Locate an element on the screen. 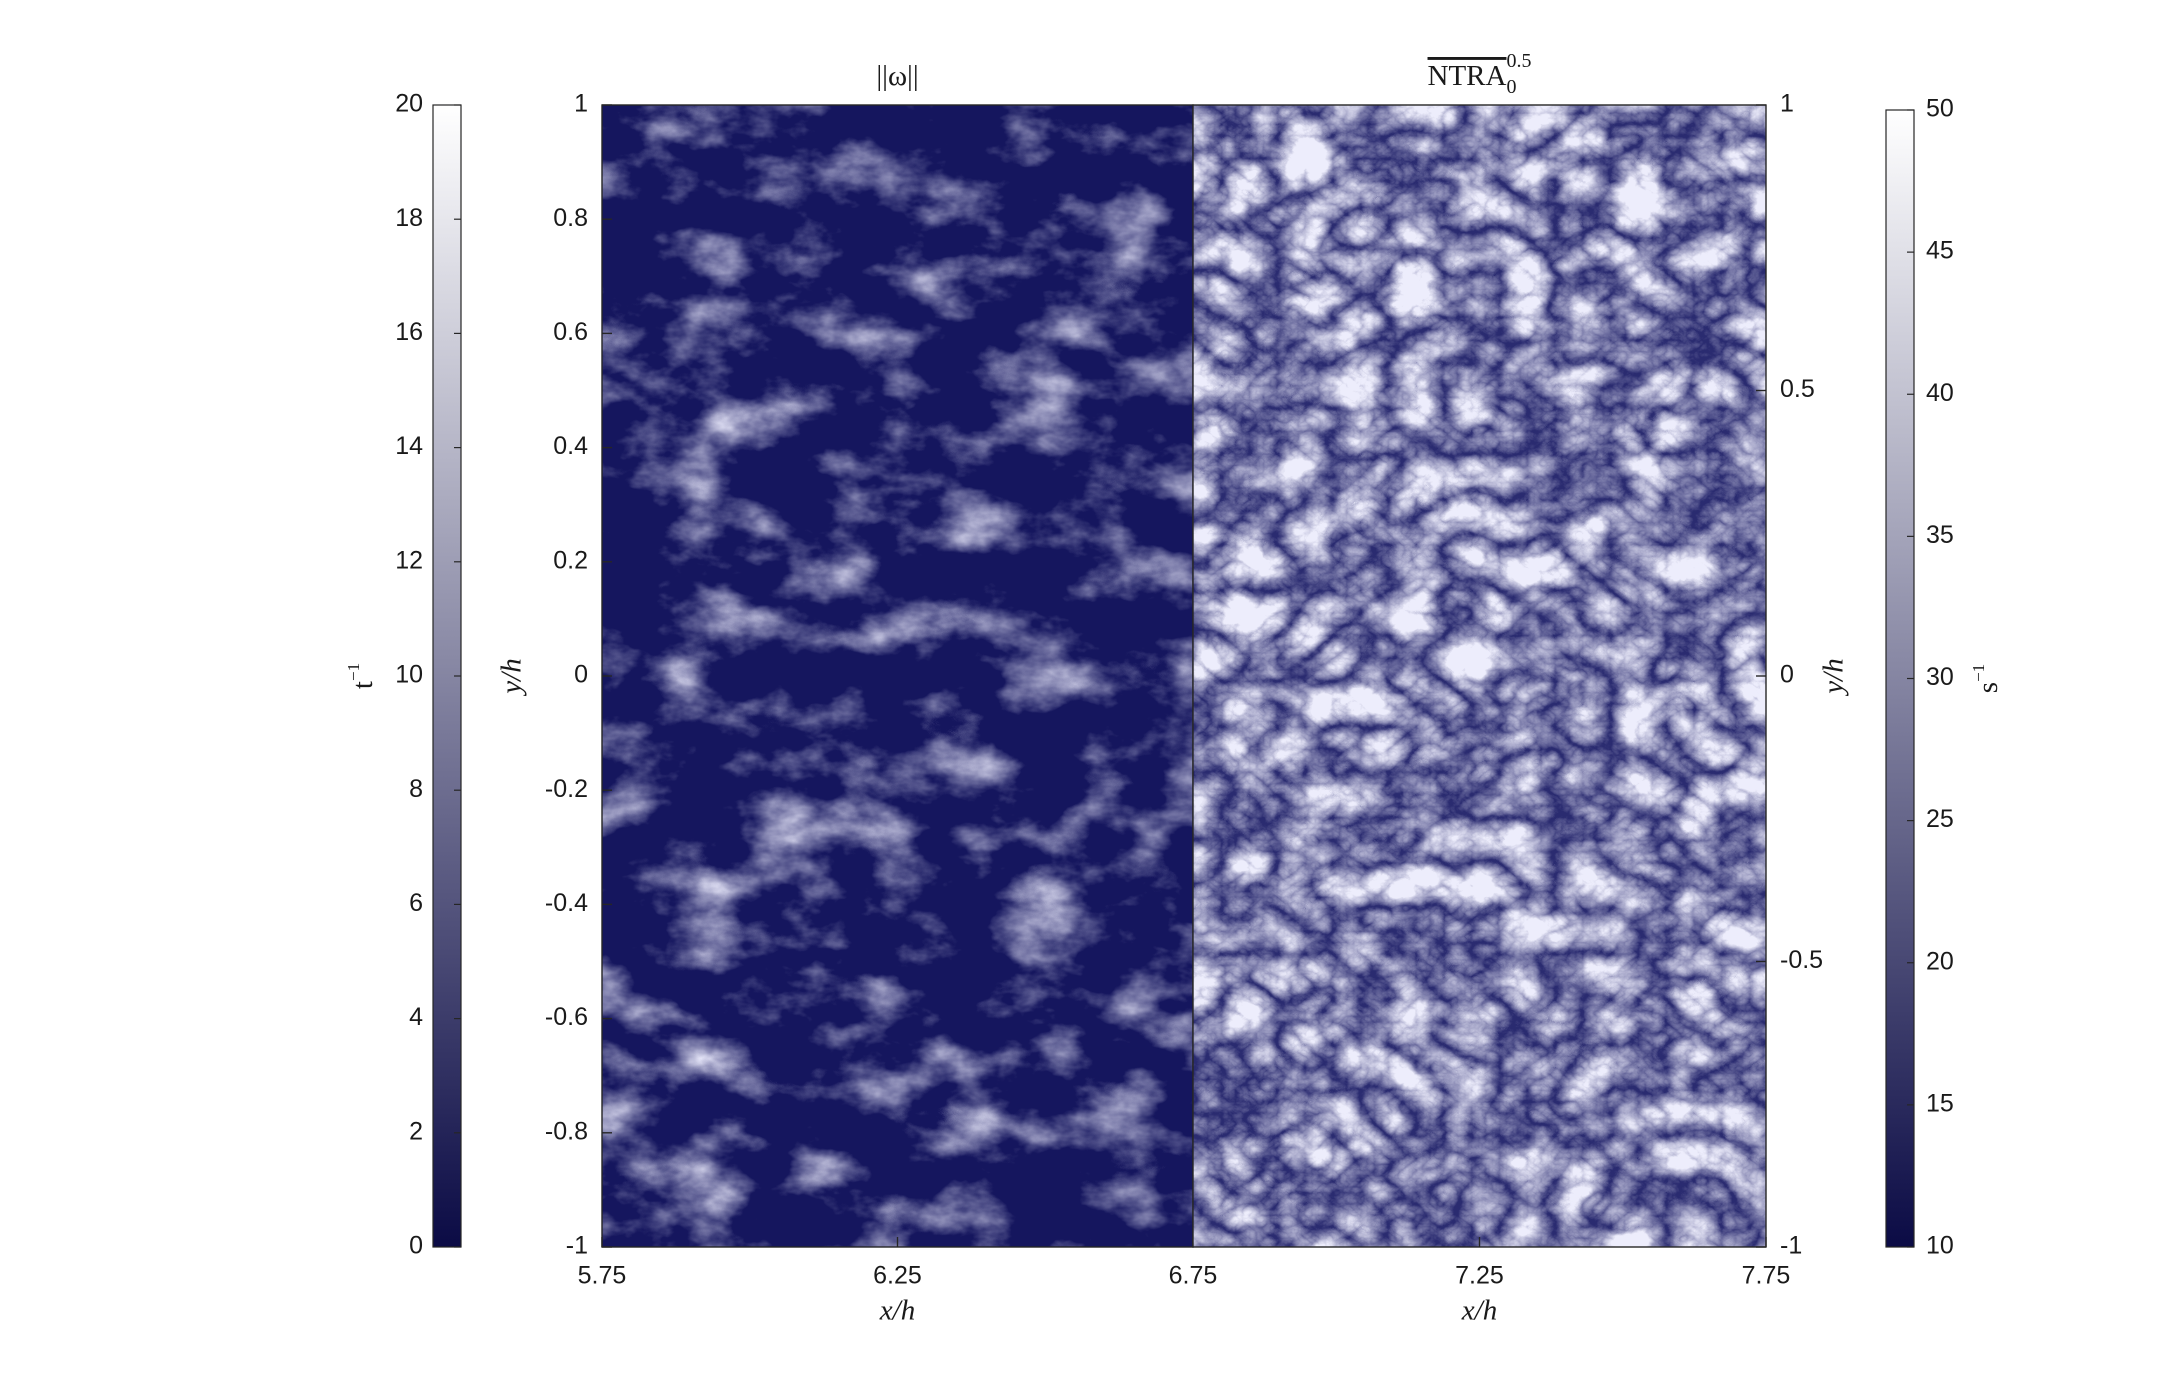  title-superscript: 0.5 is located at coordinates (1518, 61).